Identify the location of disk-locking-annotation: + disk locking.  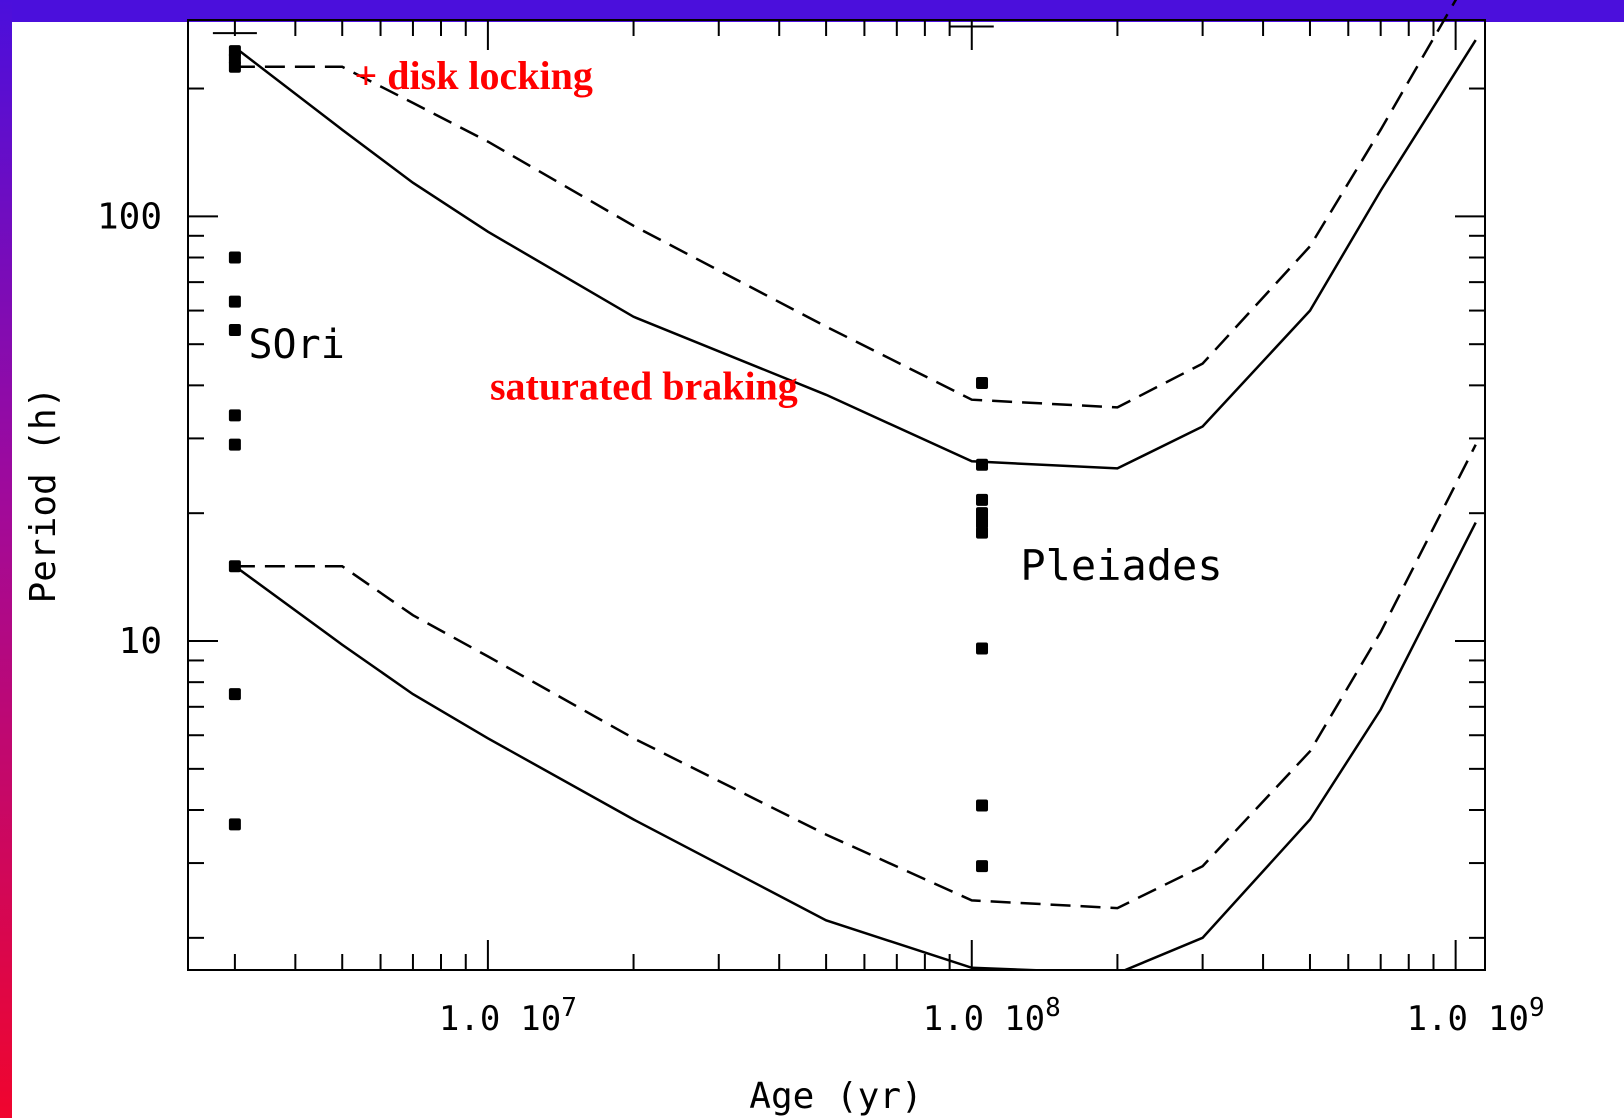
(473, 75).